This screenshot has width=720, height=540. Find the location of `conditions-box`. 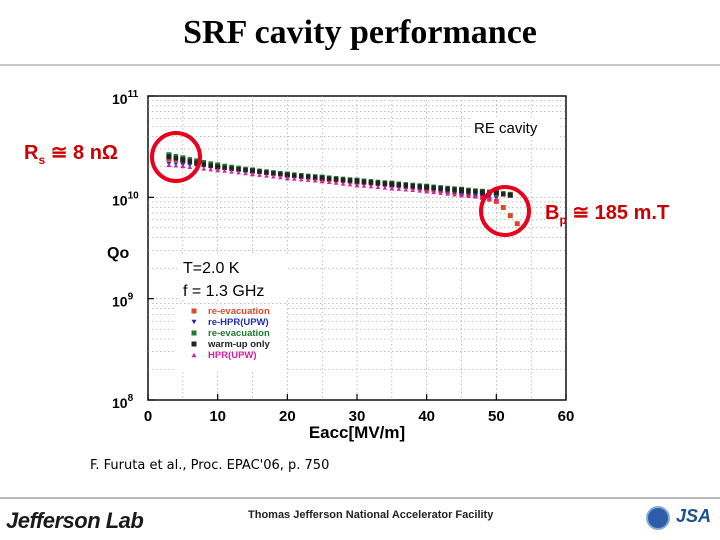

conditions-box is located at coordinates (233, 277).